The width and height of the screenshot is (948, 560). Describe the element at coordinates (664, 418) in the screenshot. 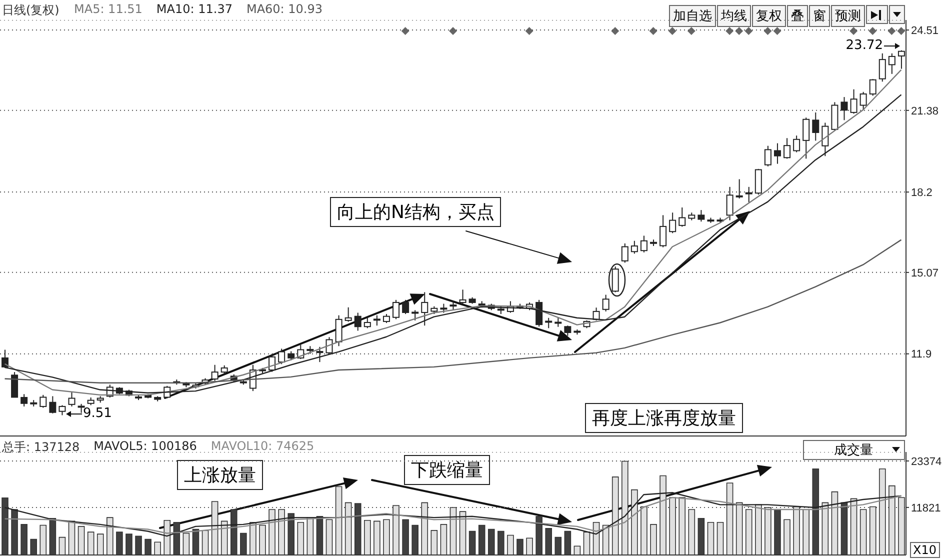

I see `annotation: 再度上涨再度放量` at that location.